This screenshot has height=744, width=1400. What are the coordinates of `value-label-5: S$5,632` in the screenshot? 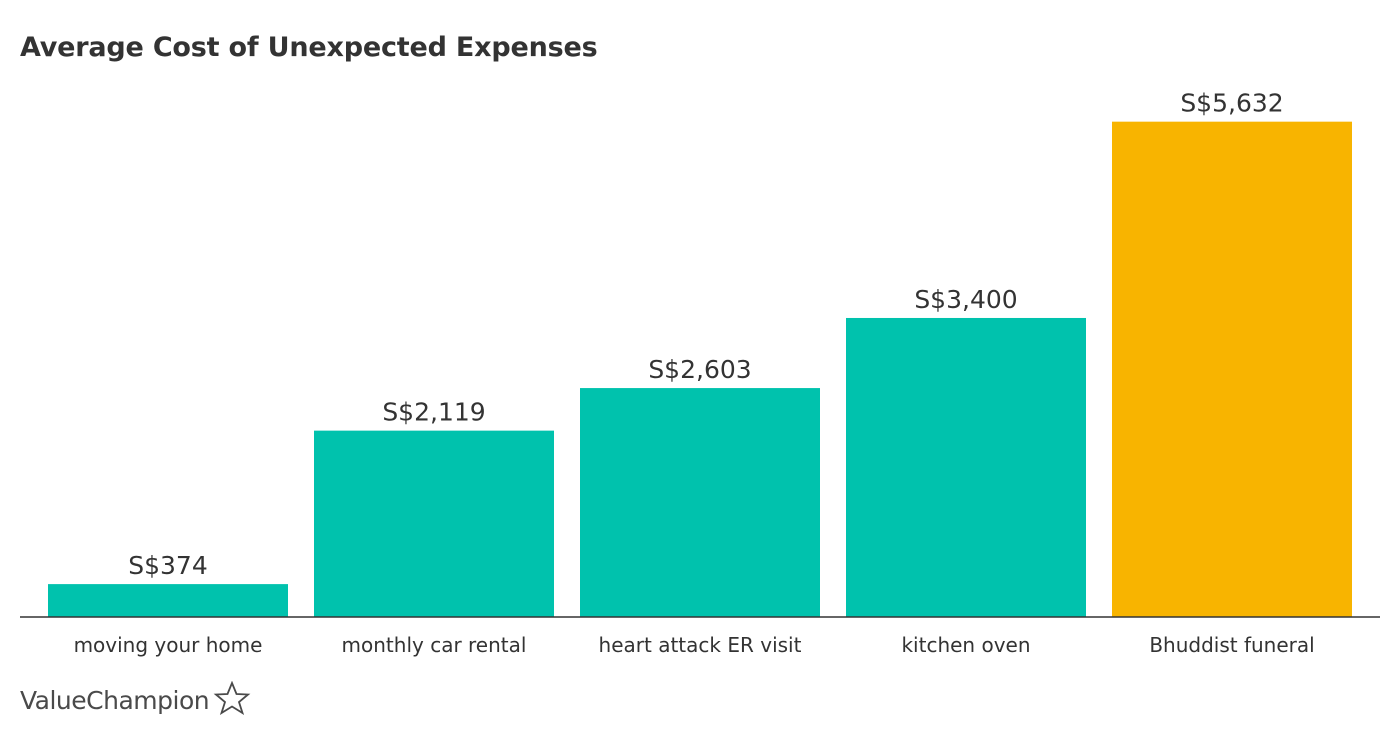 It's located at (1231, 103).